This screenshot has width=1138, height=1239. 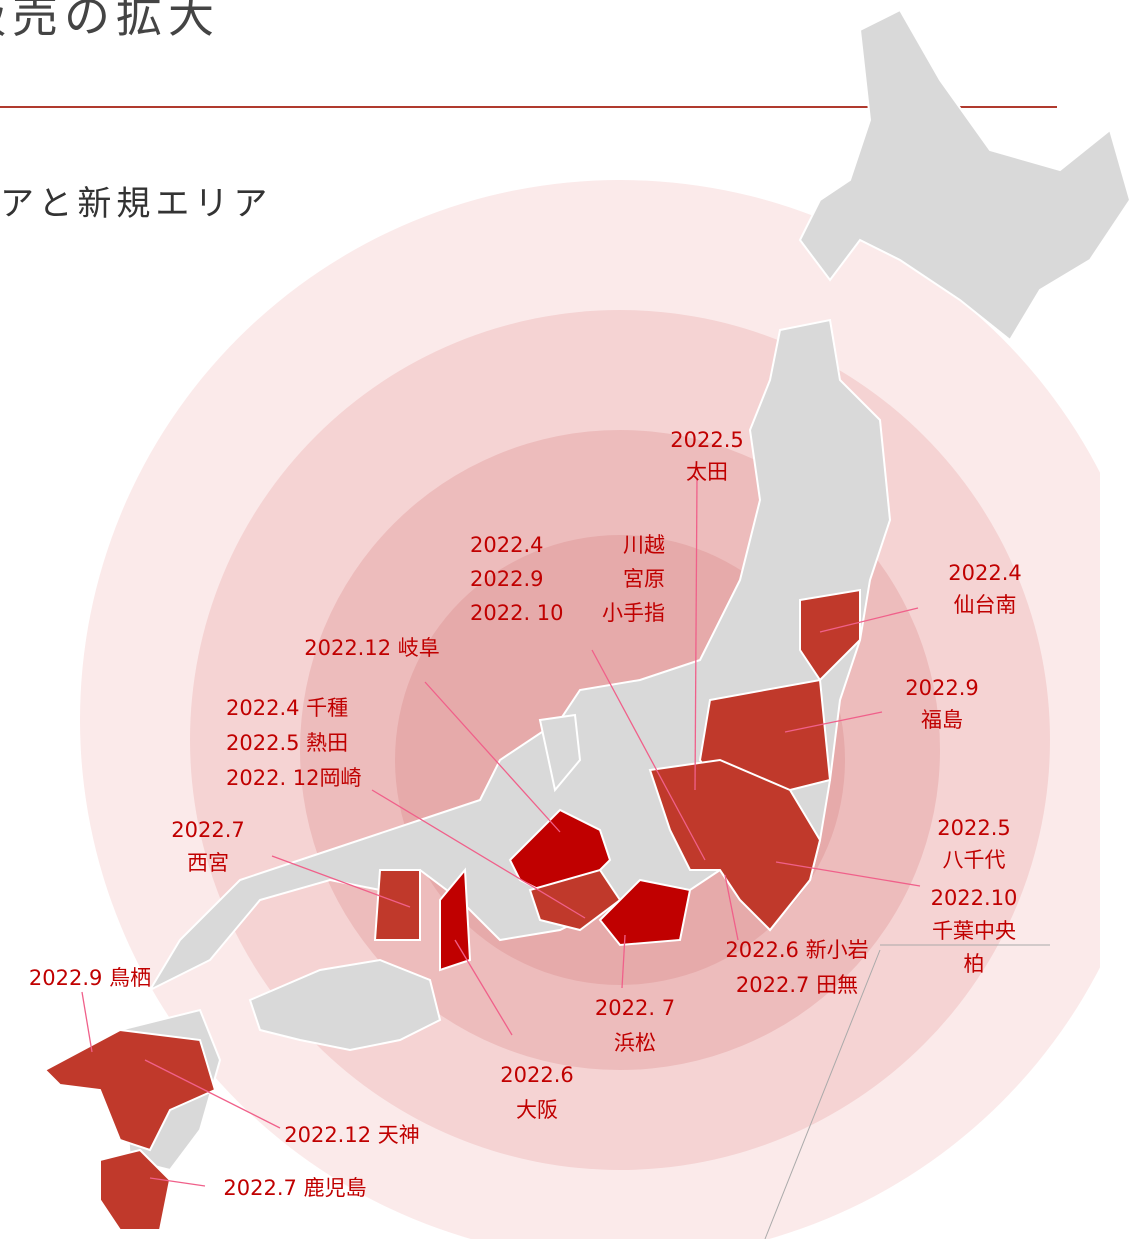 What do you see at coordinates (707, 472) in the screenshot?
I see `area-label: 太田` at bounding box center [707, 472].